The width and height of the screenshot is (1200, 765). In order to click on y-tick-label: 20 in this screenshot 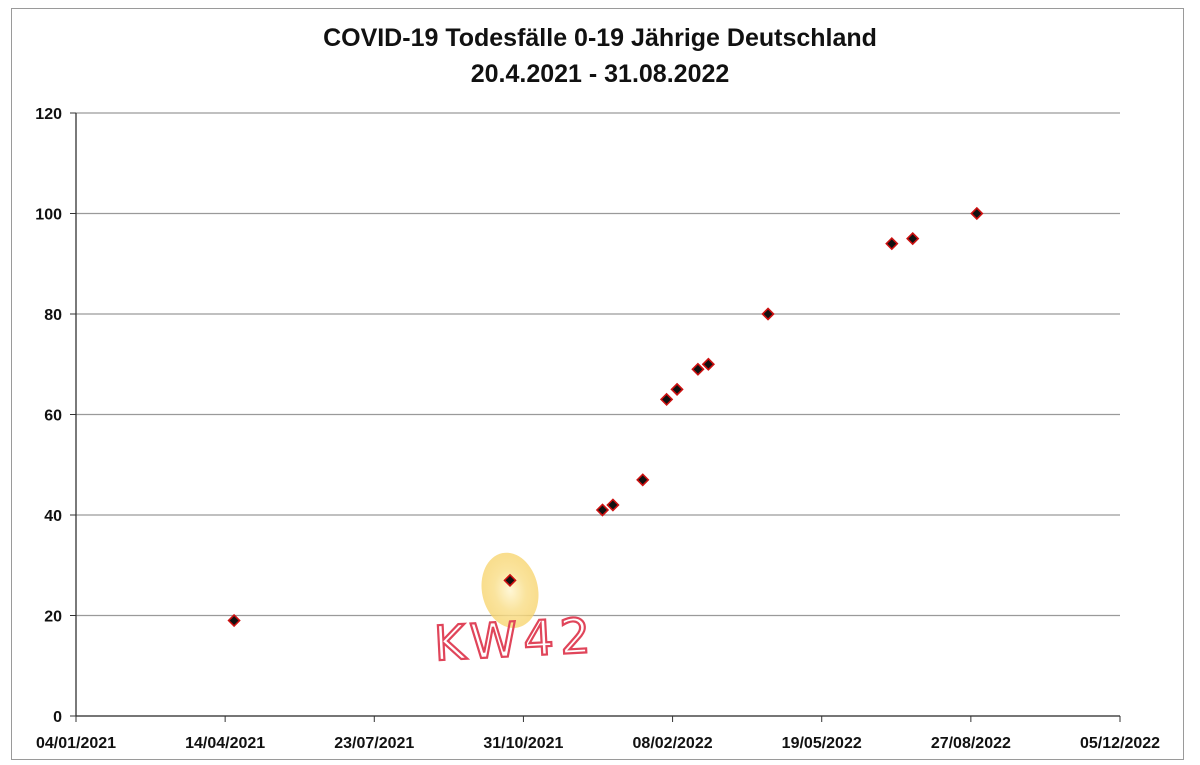, I will do `click(53, 617)`.